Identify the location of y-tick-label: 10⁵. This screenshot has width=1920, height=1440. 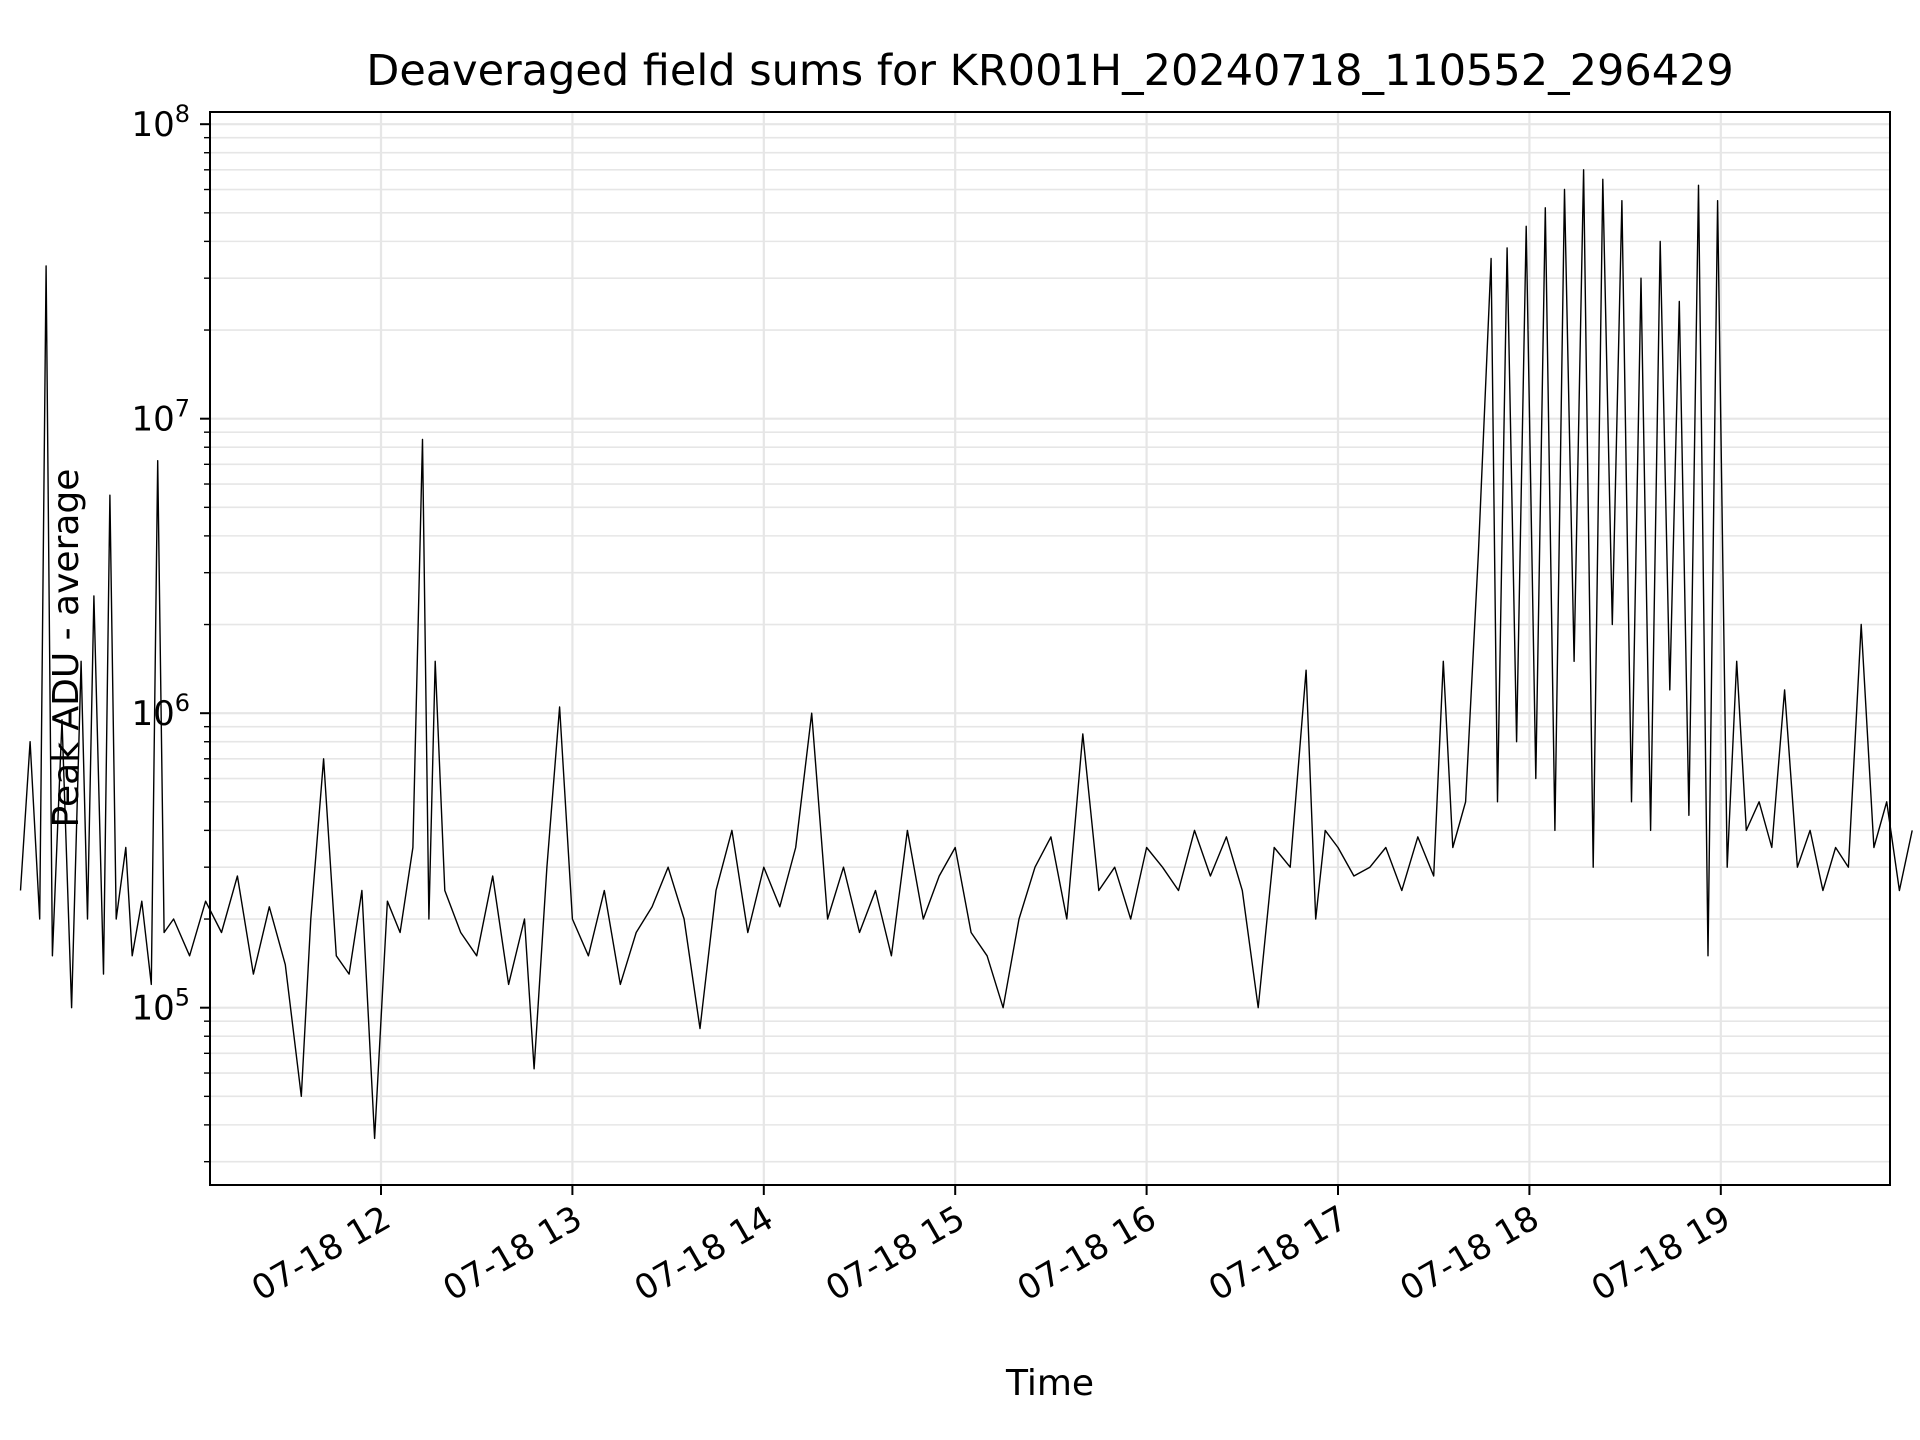
(160, 1006).